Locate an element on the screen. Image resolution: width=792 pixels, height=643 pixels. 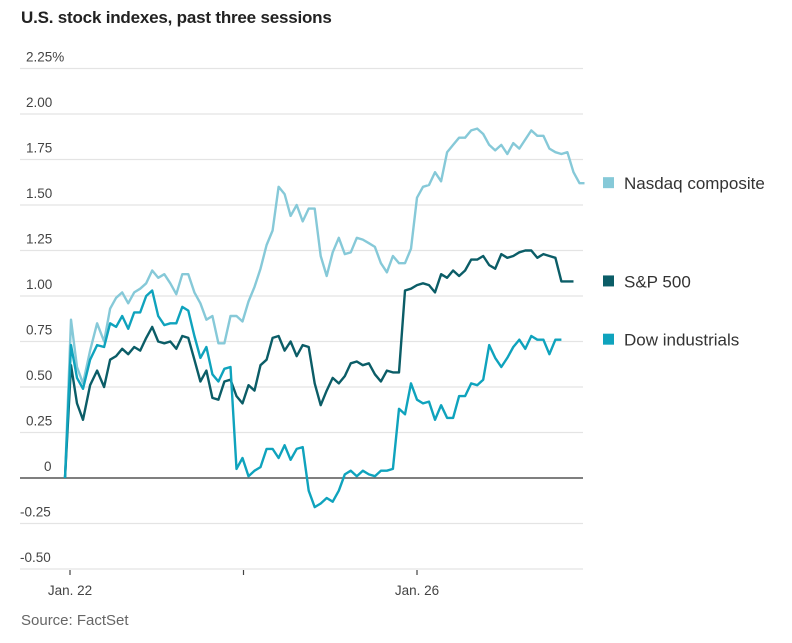
legend-item: Dow industrials is located at coordinates (671, 340).